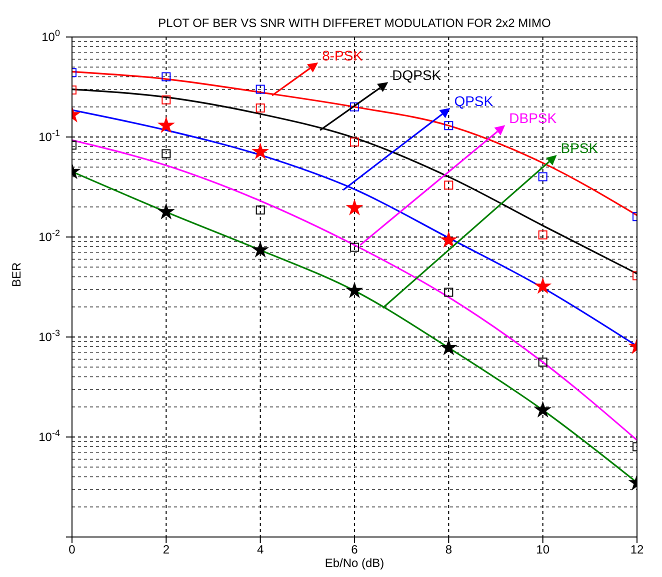 This screenshot has width=662, height=577. Describe the element at coordinates (417, 75) in the screenshot. I see `annotation: DQPSK` at that location.